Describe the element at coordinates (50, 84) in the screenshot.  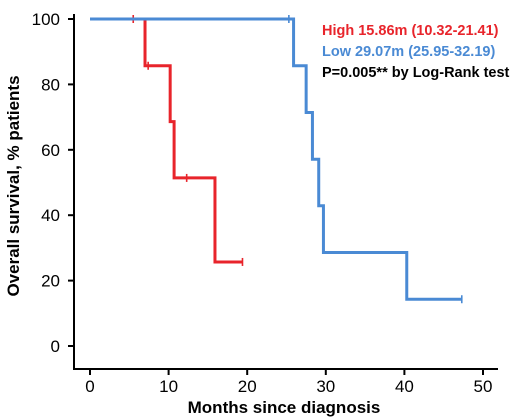
I see `y-tick-label: 80` at that location.